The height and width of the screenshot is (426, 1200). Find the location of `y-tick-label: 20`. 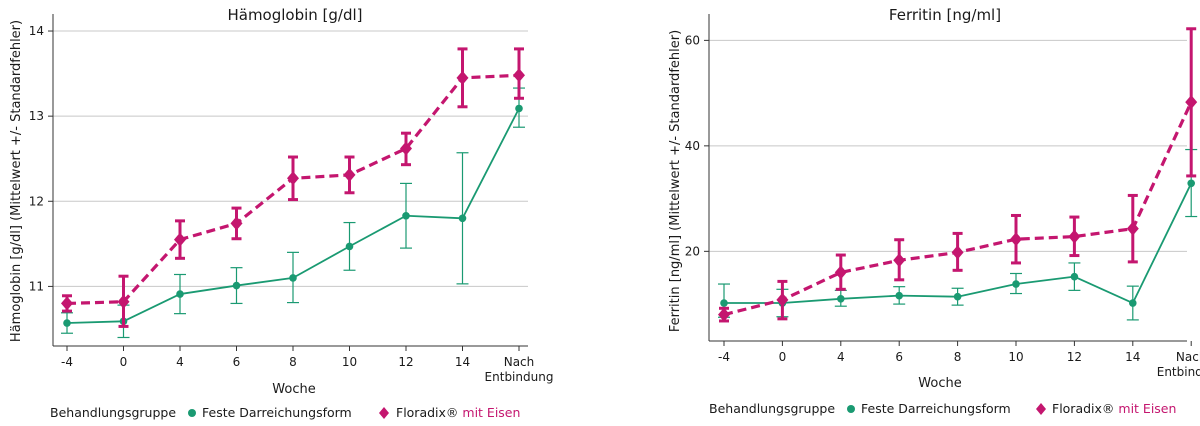

y-tick-label: 20 is located at coordinates (692, 251).